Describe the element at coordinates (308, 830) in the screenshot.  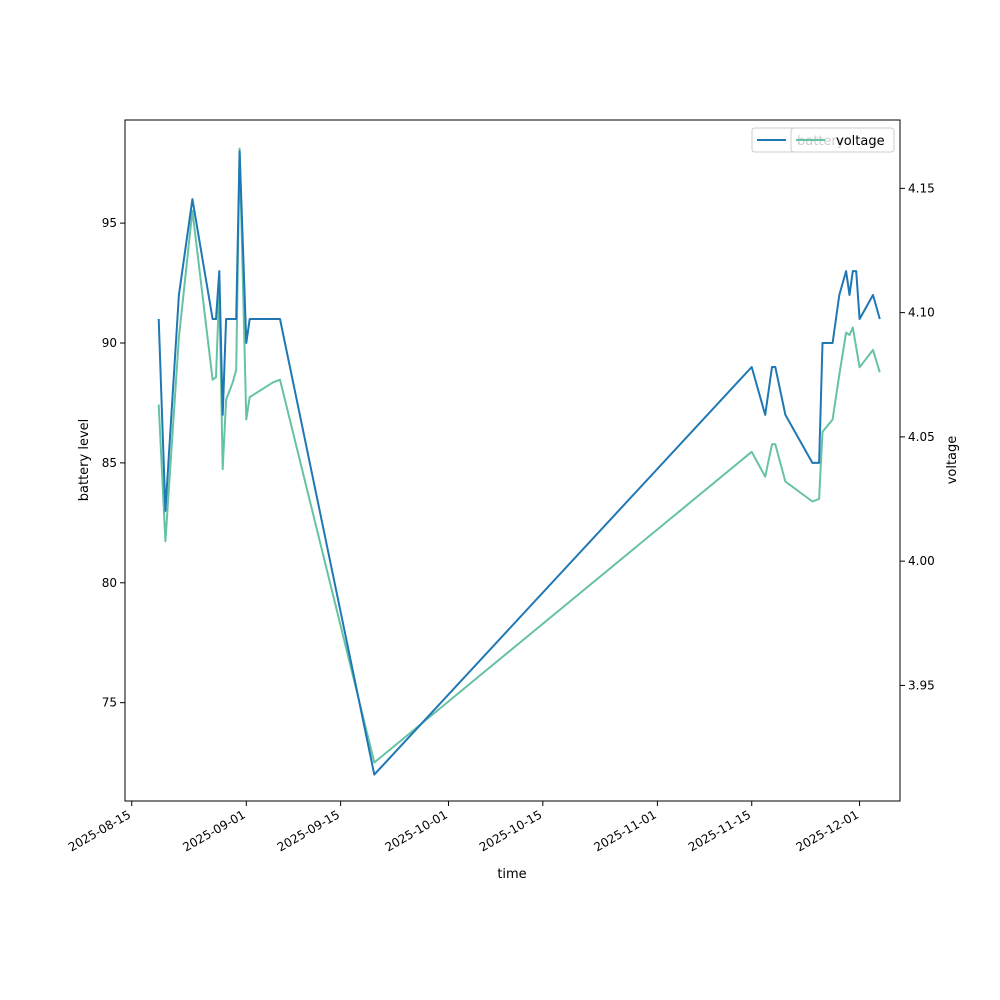
I see `x-tick-label: 2025-09-15` at that location.